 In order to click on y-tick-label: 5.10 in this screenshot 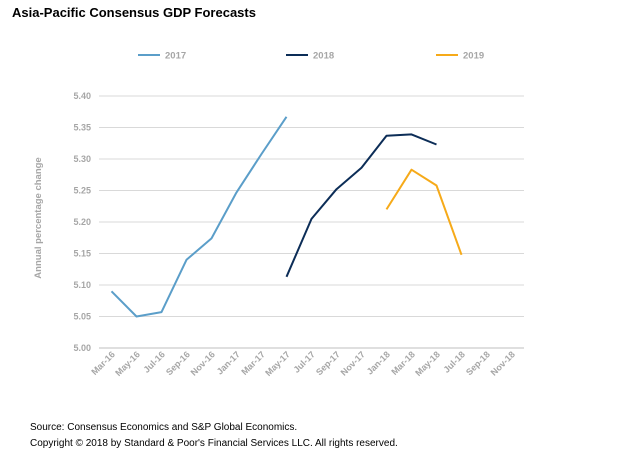, I will do `click(82, 285)`.